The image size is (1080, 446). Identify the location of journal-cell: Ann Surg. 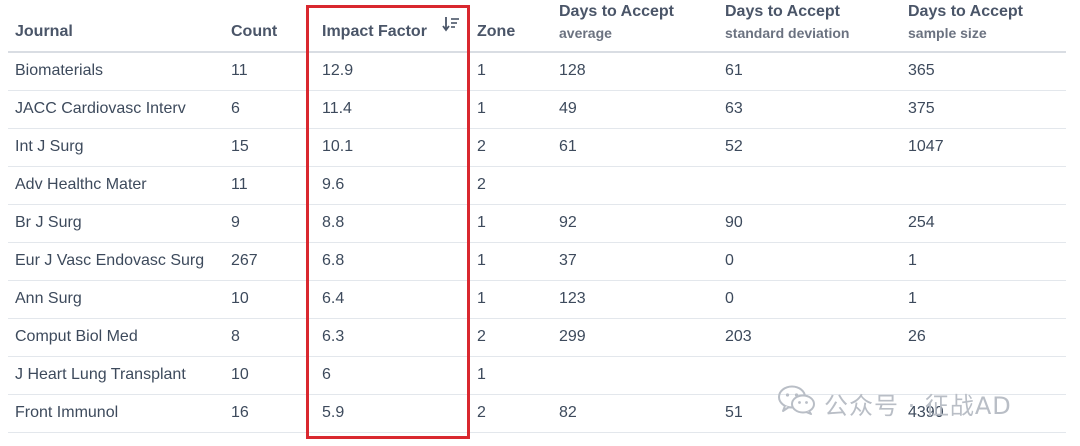
(116, 299).